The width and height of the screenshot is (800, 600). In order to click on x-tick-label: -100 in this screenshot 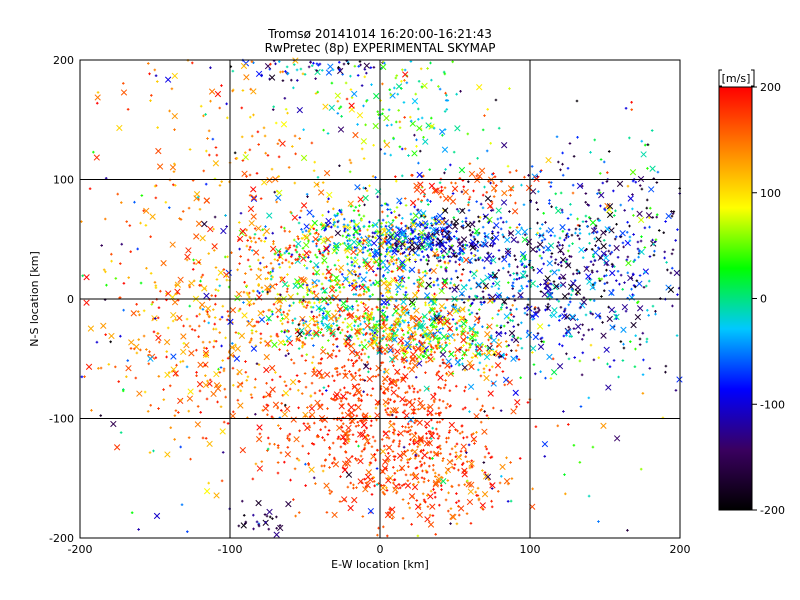, I will do `click(230, 549)`.